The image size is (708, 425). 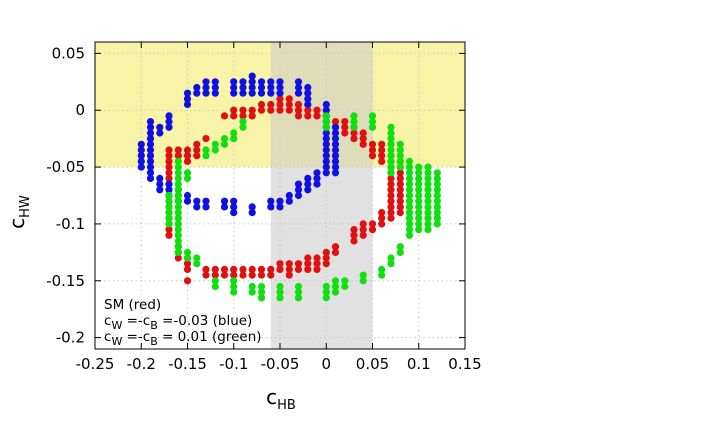 I want to click on y-tick-label: -0.05, so click(x=65, y=167).